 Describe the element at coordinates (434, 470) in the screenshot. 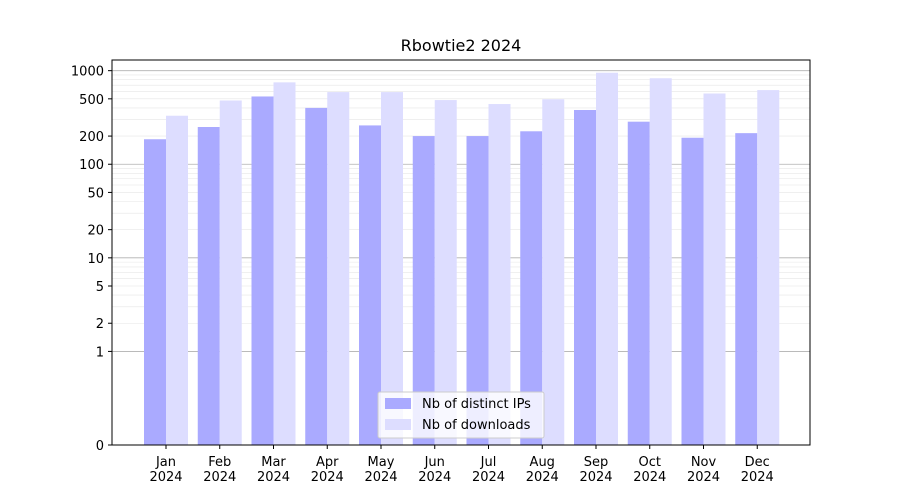

I see `x-tick-label: Jun 2024` at that location.